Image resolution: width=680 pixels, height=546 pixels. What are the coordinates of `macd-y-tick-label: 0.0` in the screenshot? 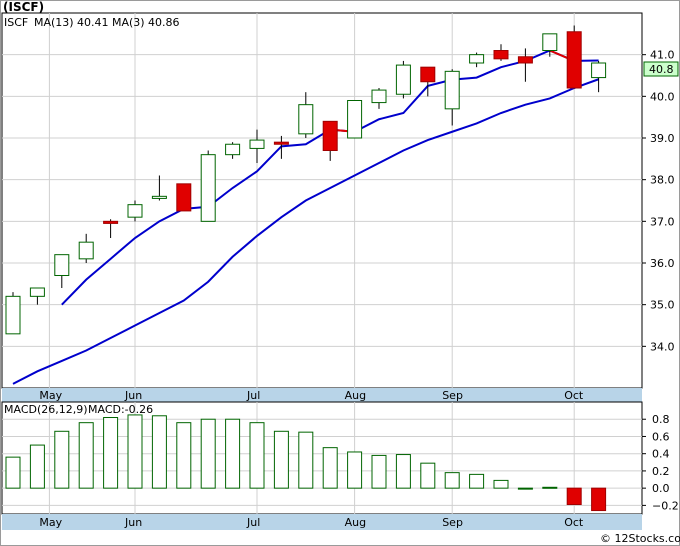 It's located at (661, 488).